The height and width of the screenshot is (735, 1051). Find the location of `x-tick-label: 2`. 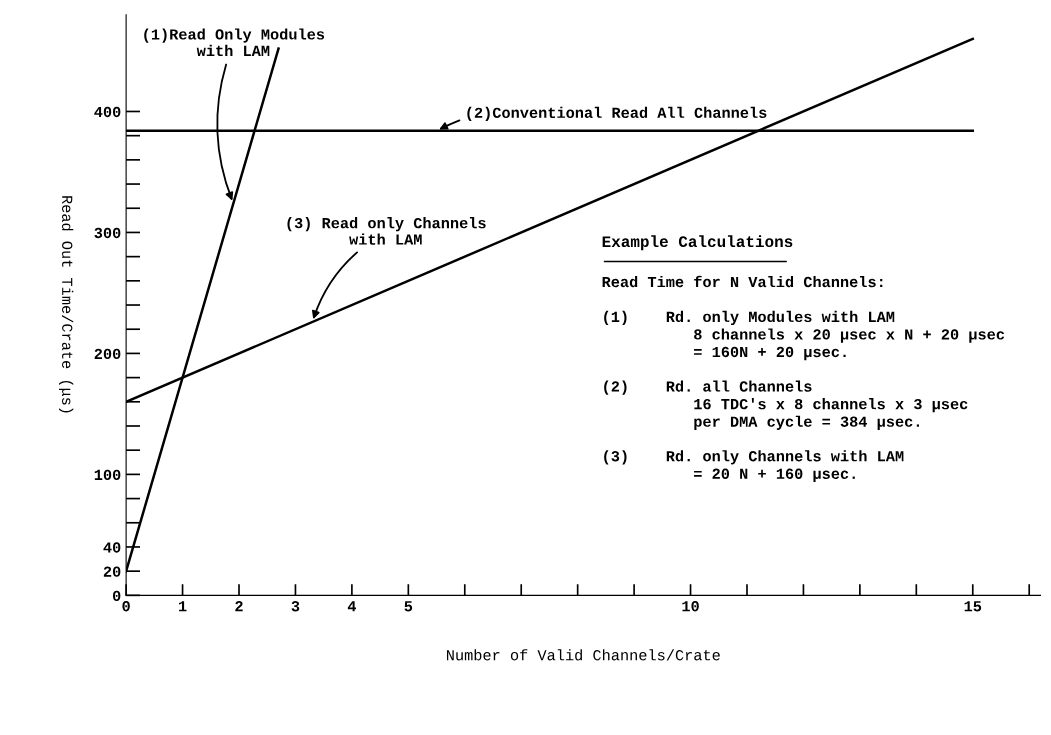

x-tick-label: 2 is located at coordinates (239, 606).